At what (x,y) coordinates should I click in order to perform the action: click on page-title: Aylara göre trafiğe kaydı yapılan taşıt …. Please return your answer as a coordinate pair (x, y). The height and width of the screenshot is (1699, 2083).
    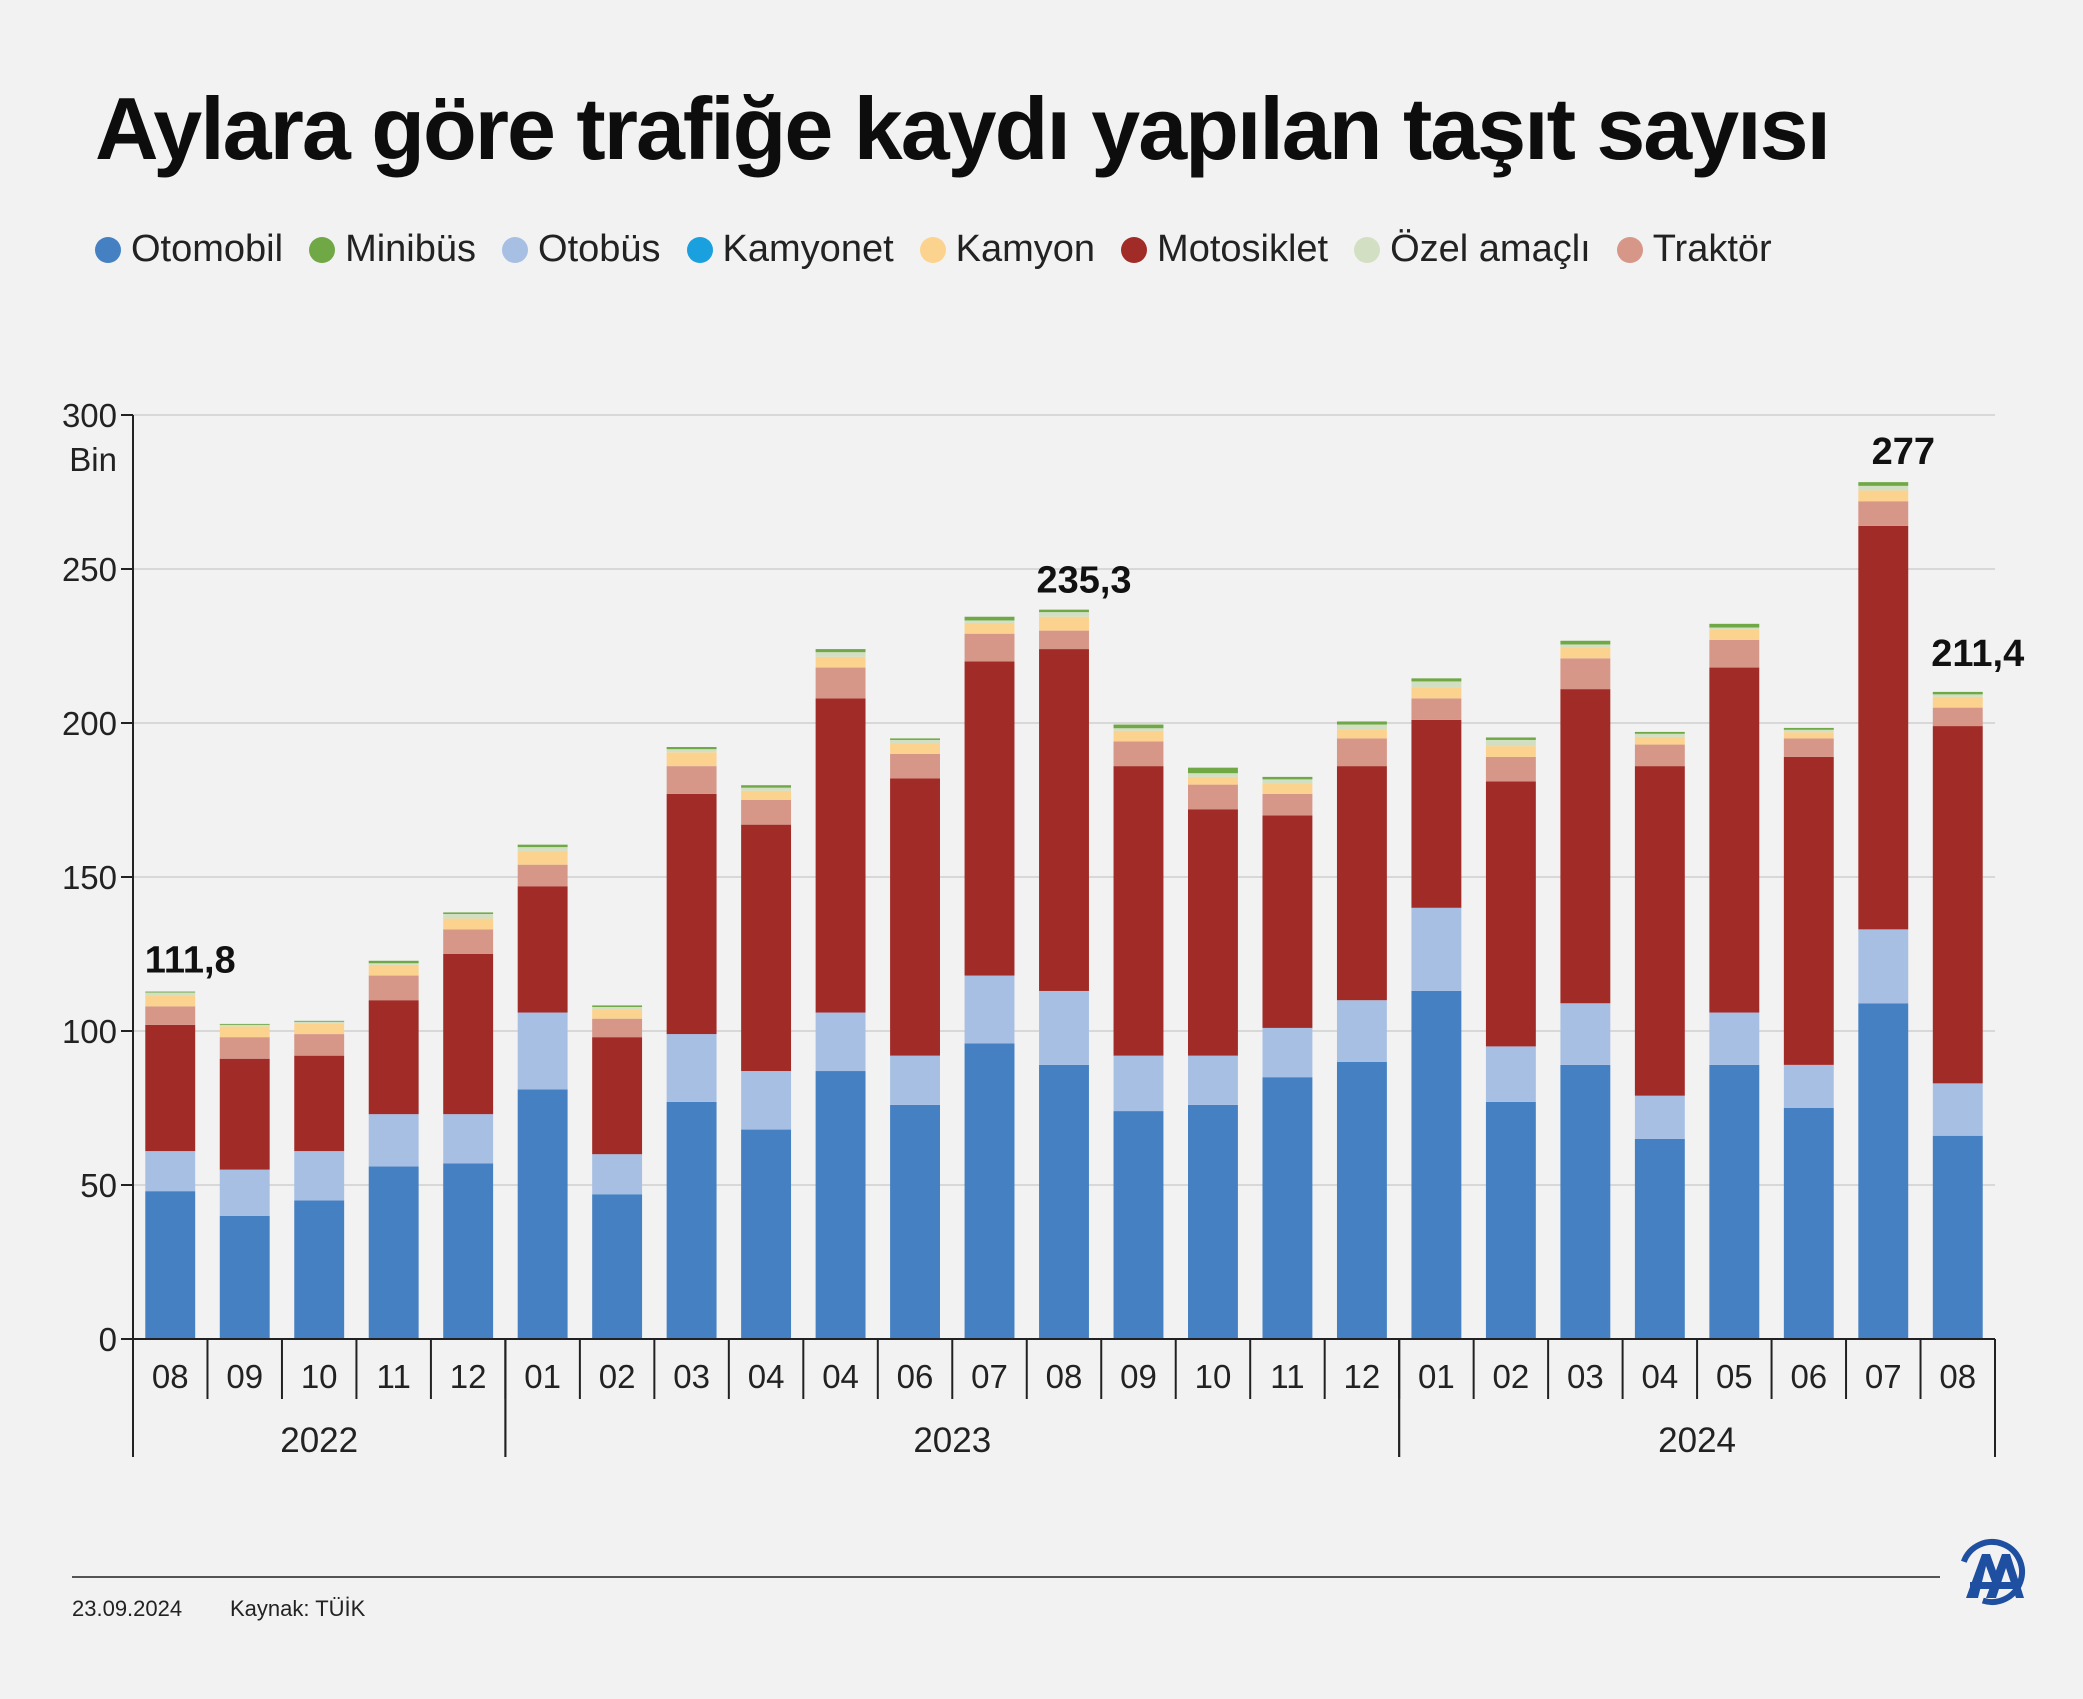
    Looking at the image, I should click on (963, 128).